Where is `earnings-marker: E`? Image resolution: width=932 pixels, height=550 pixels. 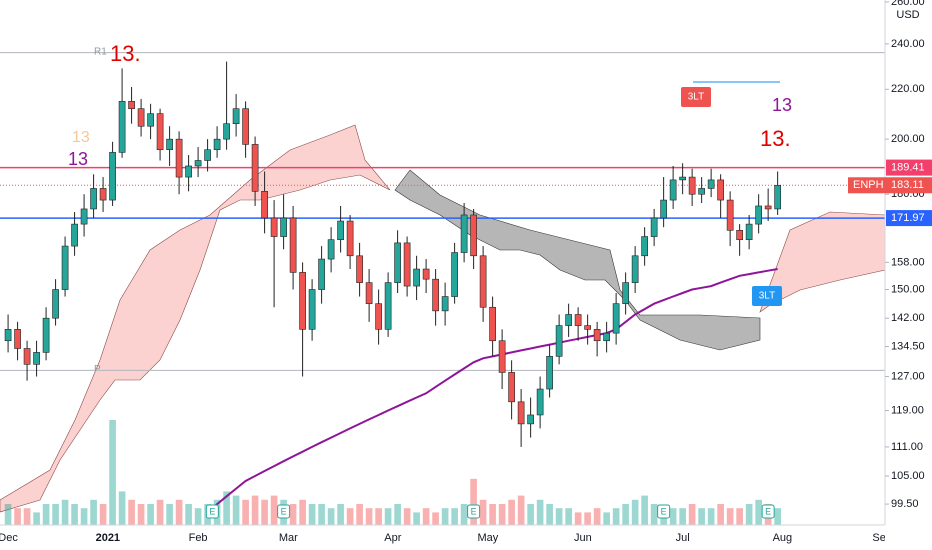
earnings-marker: E is located at coordinates (768, 511).